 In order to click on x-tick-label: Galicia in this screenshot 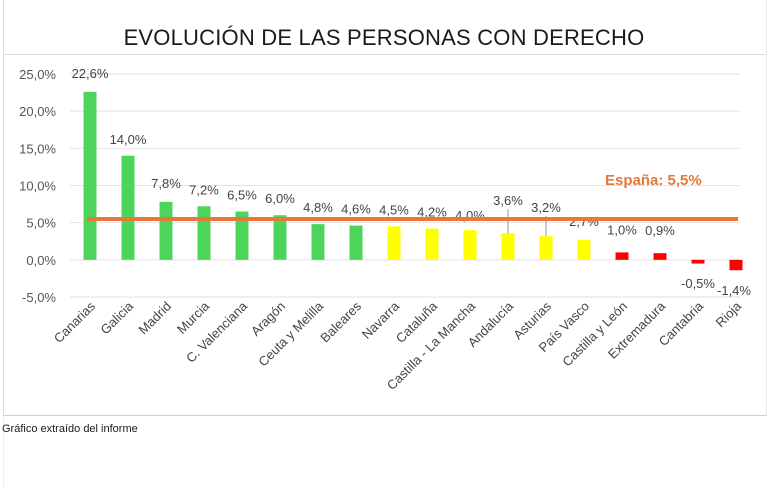, I will do `click(116, 317)`.